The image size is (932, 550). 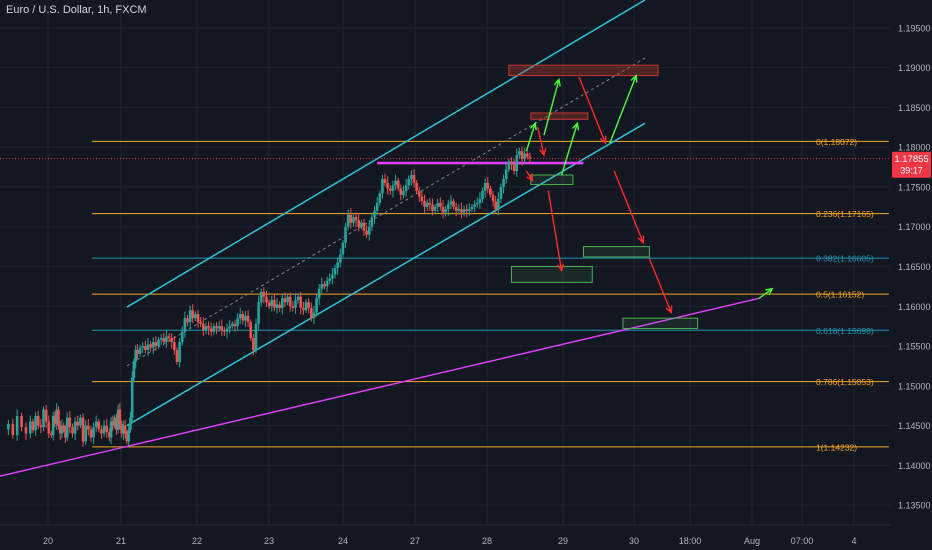 I want to click on time-tick-label: 18:00, so click(x=690, y=541).